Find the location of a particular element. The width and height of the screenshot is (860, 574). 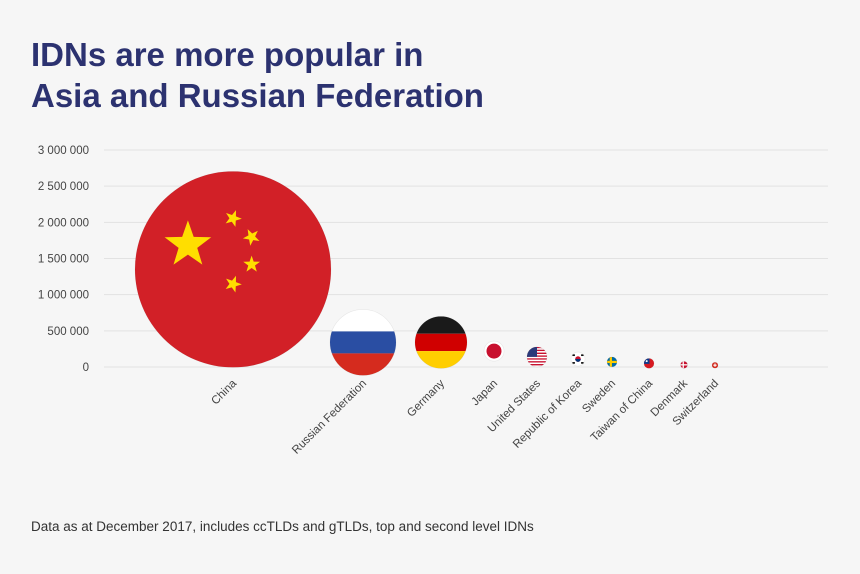

denmark-flag-icon is located at coordinates (684, 365).